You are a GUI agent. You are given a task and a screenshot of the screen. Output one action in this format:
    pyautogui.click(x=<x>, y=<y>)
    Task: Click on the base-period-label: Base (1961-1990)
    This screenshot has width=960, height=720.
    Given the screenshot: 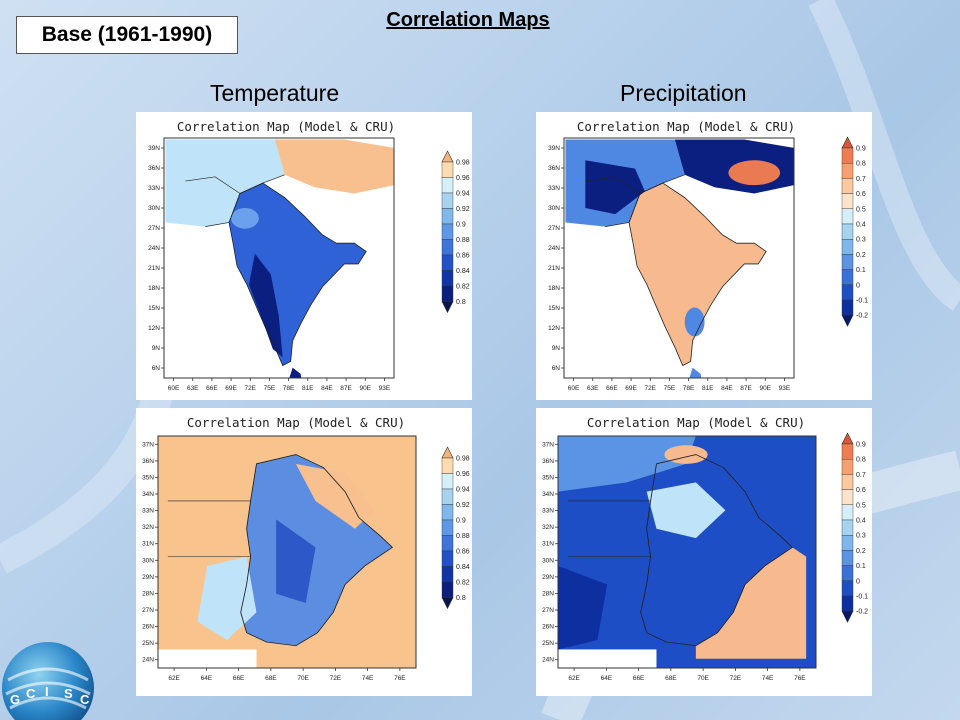 What is the action you would take?
    pyautogui.click(x=127, y=35)
    